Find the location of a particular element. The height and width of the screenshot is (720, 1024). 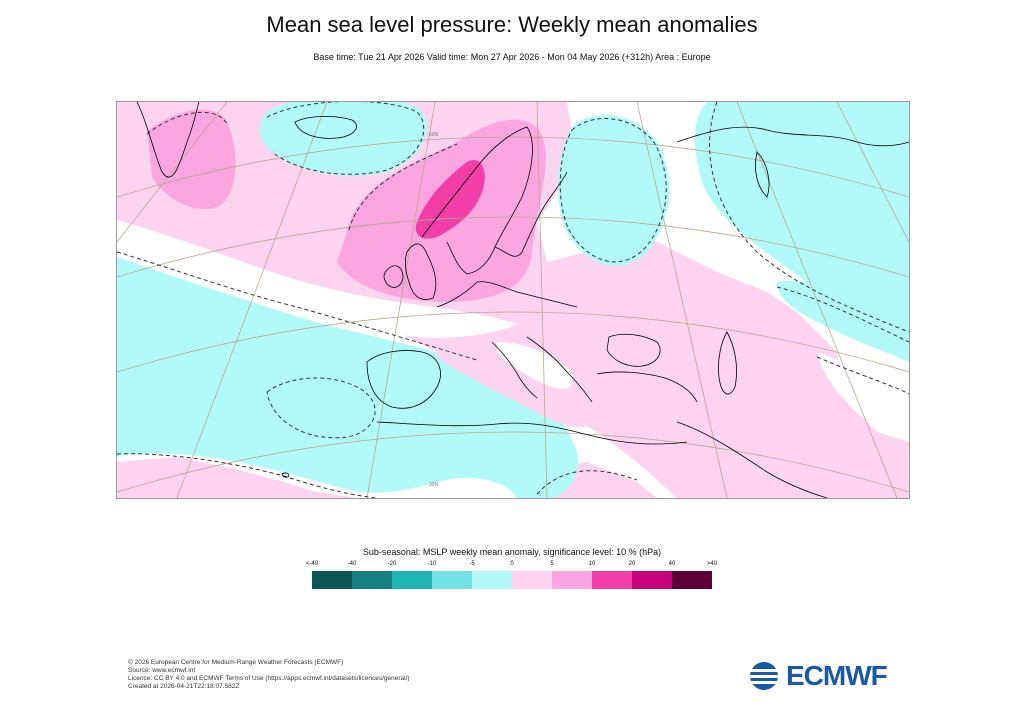

coast-canary is located at coordinates (285, 475).